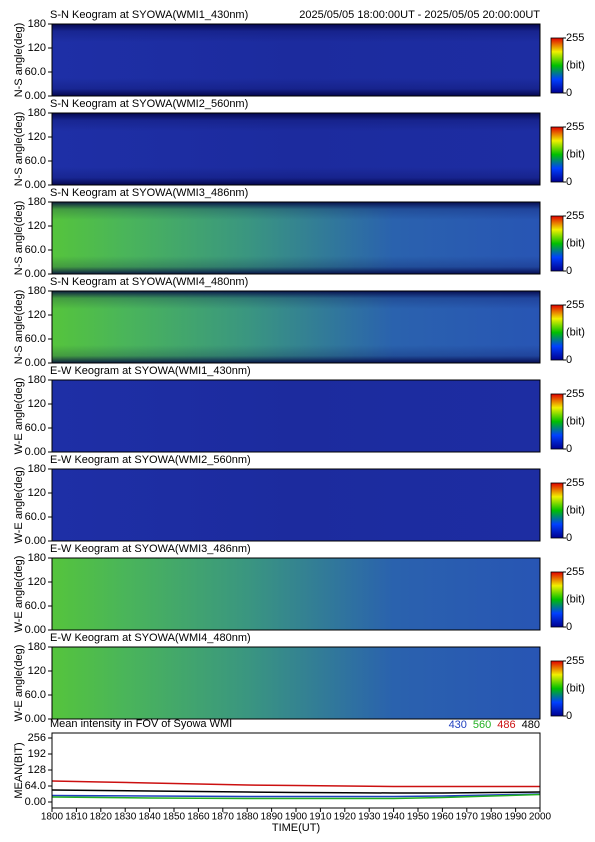  Describe the element at coordinates (149, 104) in the screenshot. I see `panel-title: S-N Keogram at SYOWA(WMI2_560nm)` at that location.